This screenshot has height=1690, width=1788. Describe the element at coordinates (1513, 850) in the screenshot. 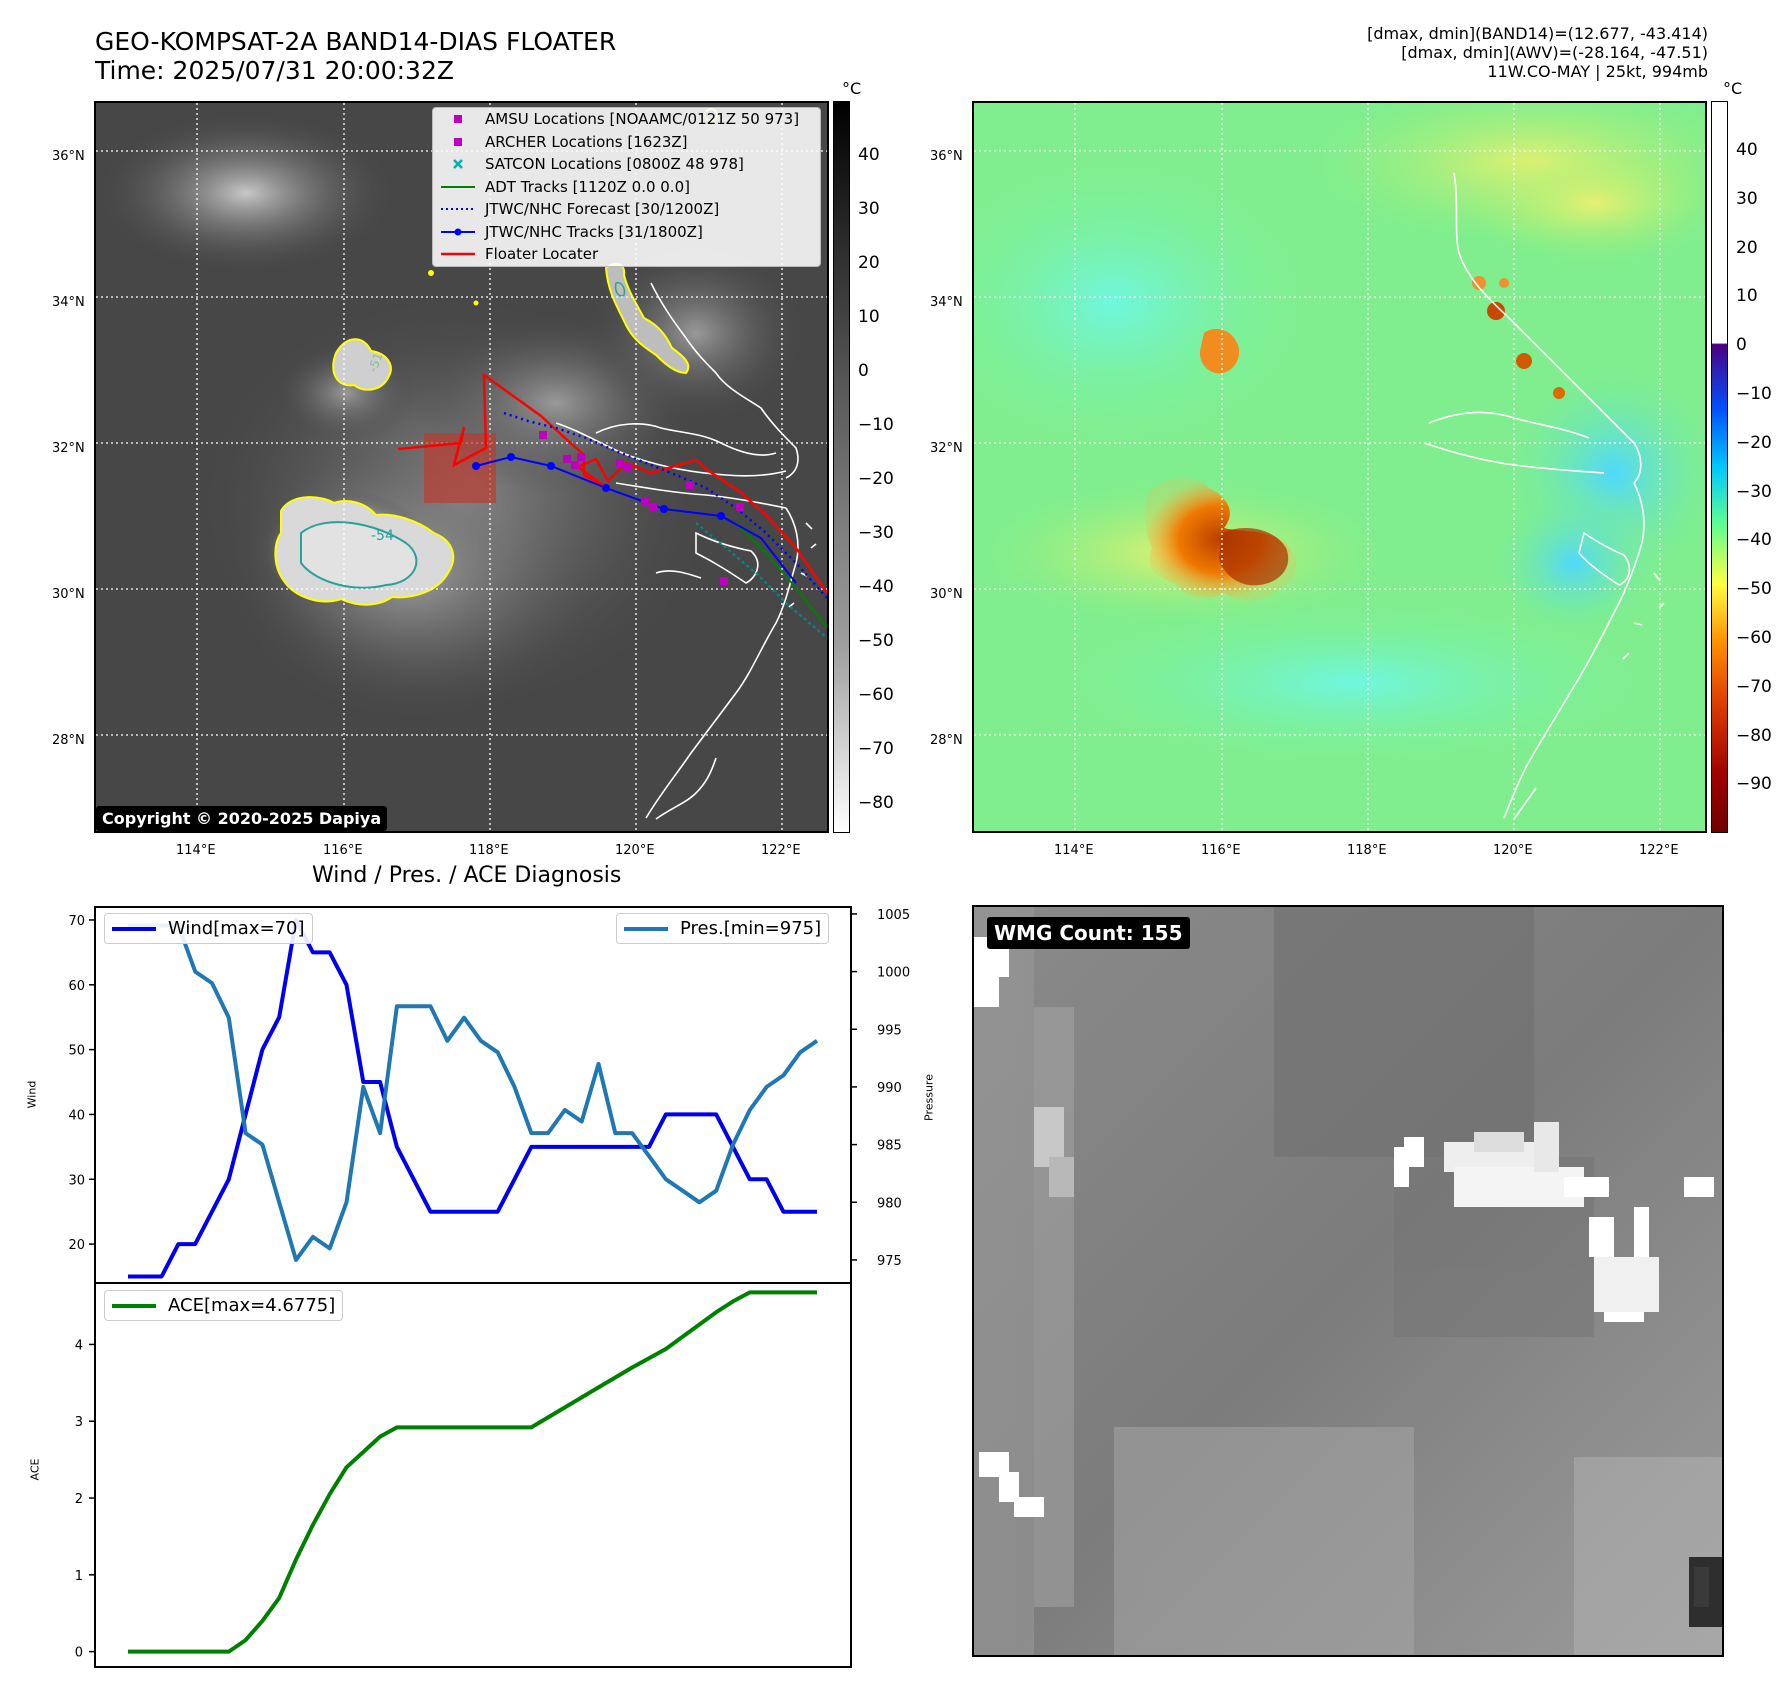

I see `awv-lon-label: 120°E` at that location.